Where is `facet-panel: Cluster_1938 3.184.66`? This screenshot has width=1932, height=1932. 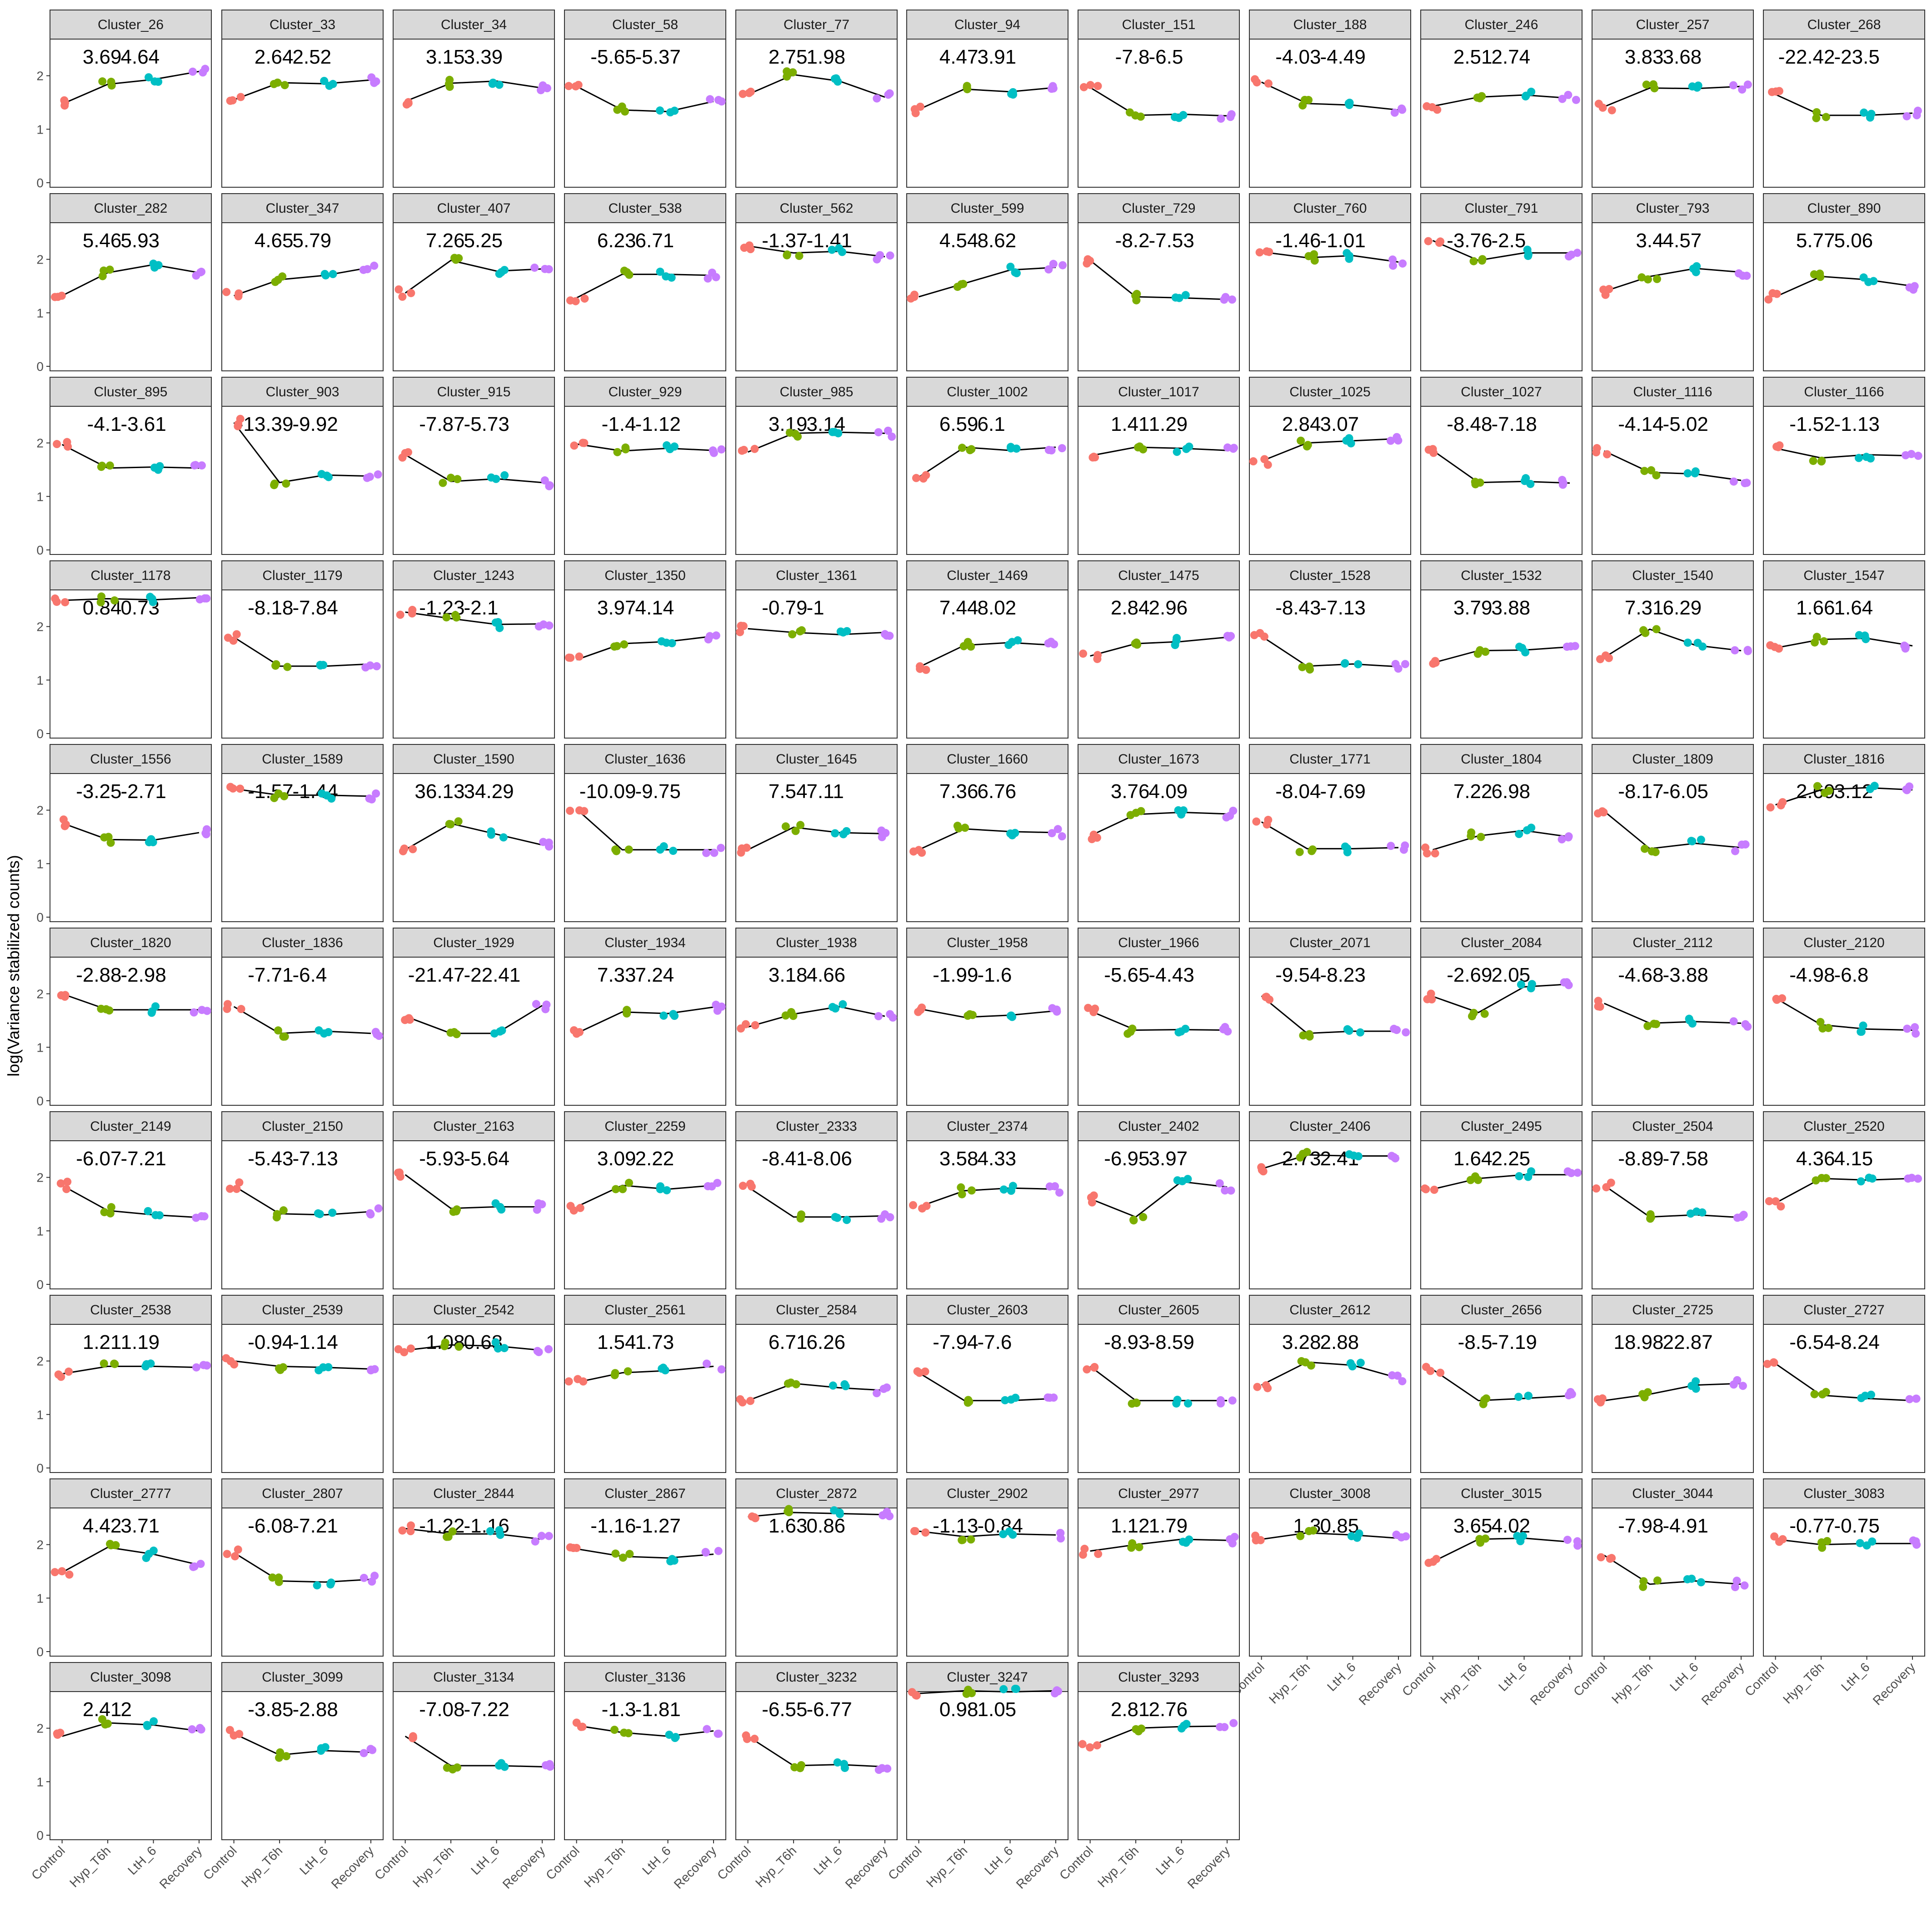 facet-panel: Cluster_1938 3.184.66 is located at coordinates (816, 1017).